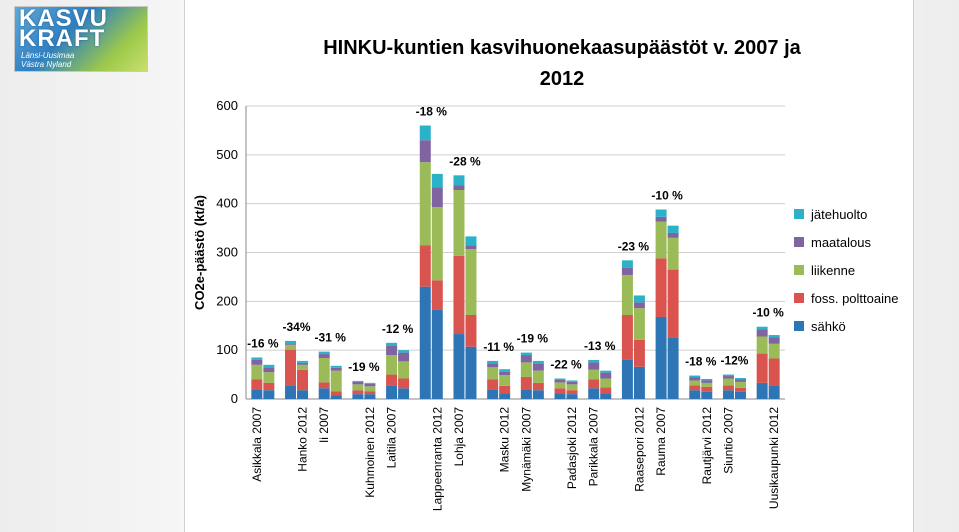 The height and width of the screenshot is (532, 959). I want to click on y-tick-label: 600, so click(227, 105).